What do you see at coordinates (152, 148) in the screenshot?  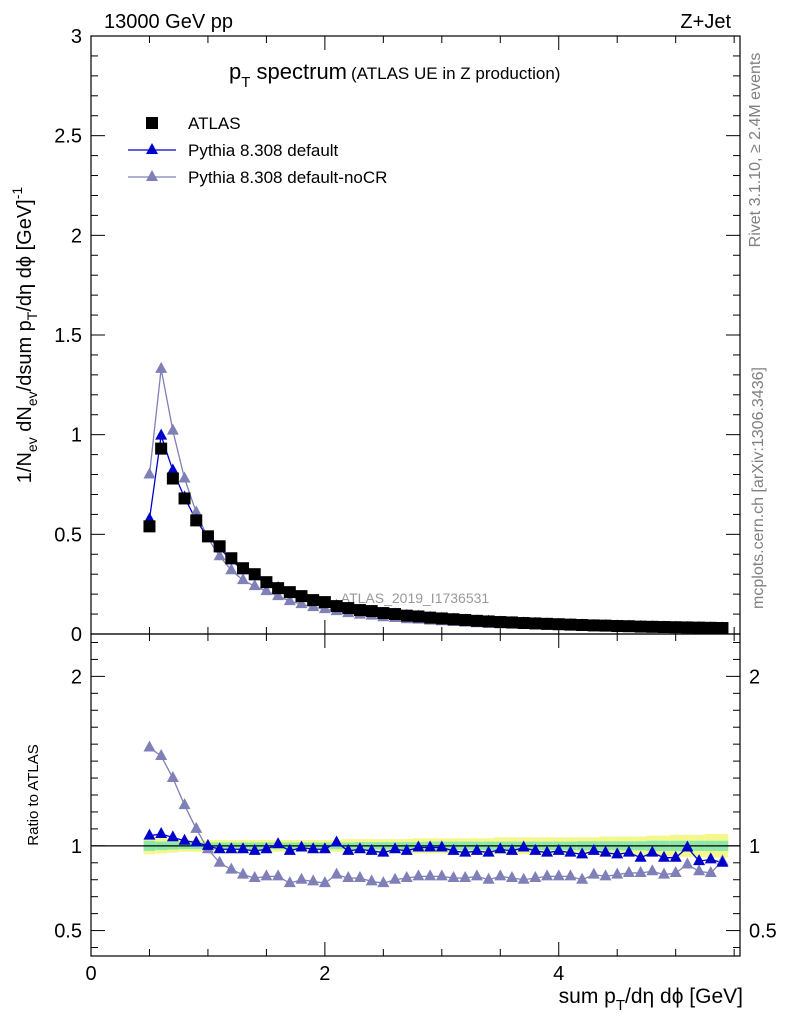 I see `legend-marker-default` at bounding box center [152, 148].